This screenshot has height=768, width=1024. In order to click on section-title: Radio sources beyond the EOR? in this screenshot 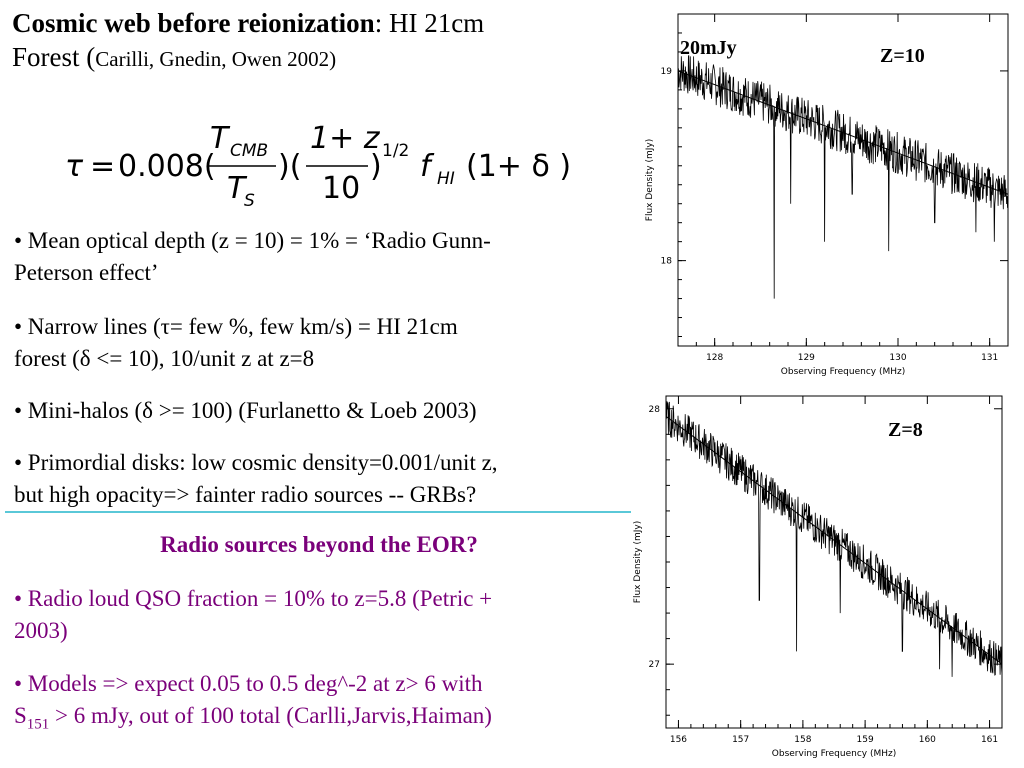, I will do `click(319, 544)`.